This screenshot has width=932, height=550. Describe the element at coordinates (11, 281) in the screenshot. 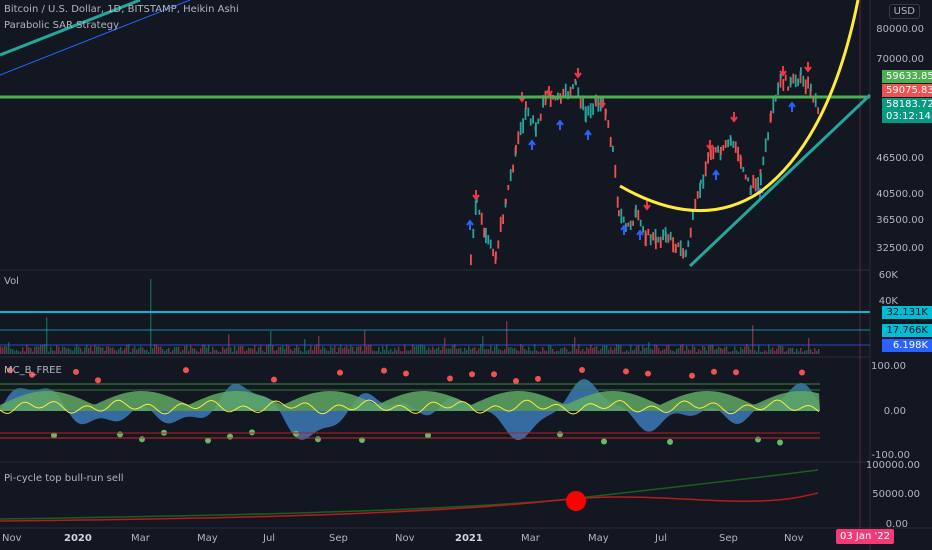

I see `volume-title: Vol` at that location.